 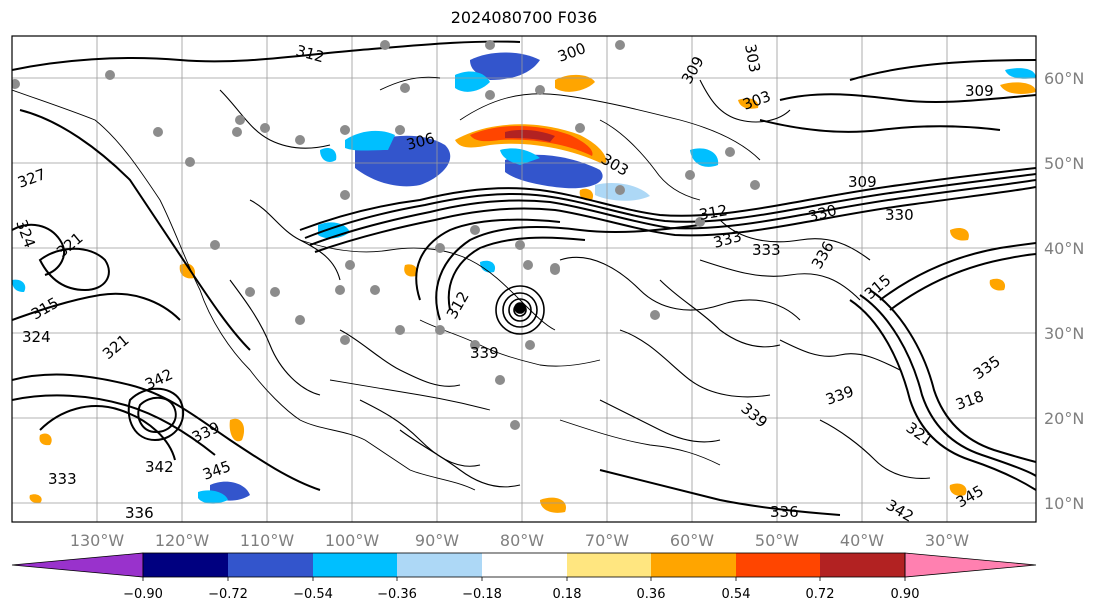 What do you see at coordinates (228, 594) in the screenshot?
I see `colorbar-tick: −0.72` at bounding box center [228, 594].